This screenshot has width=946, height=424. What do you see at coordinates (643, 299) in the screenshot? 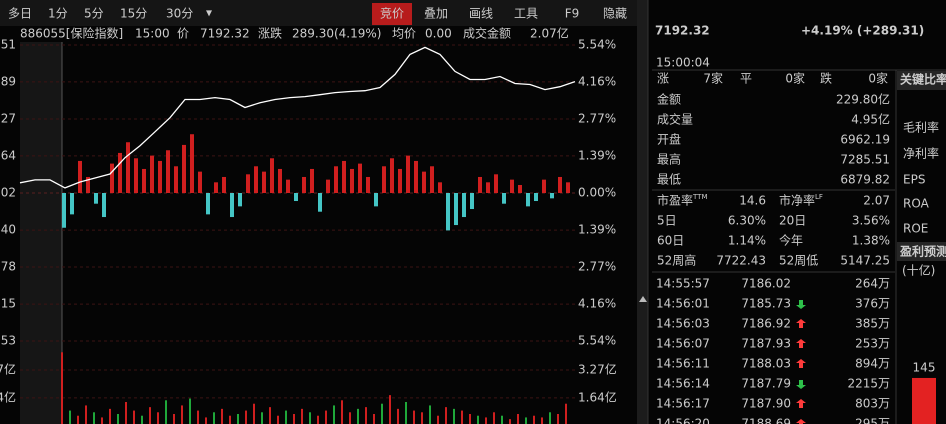
I see `scroll-arrow` at bounding box center [643, 299].